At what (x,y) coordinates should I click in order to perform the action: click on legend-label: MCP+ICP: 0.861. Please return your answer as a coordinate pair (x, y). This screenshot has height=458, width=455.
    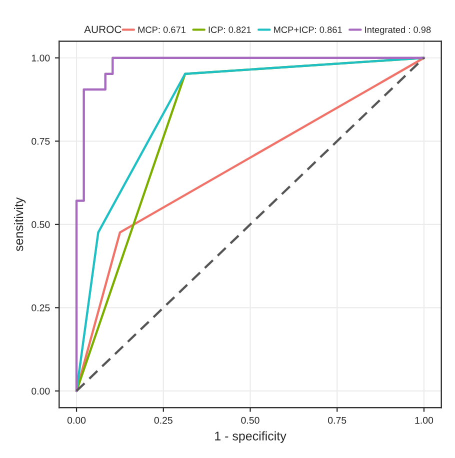
    Looking at the image, I should click on (308, 29).